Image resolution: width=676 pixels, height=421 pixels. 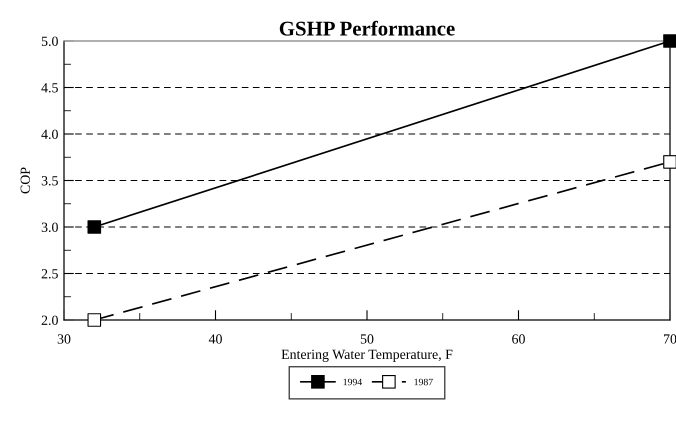 What do you see at coordinates (50, 41) in the screenshot?
I see `y-tick-label: 5.0` at bounding box center [50, 41].